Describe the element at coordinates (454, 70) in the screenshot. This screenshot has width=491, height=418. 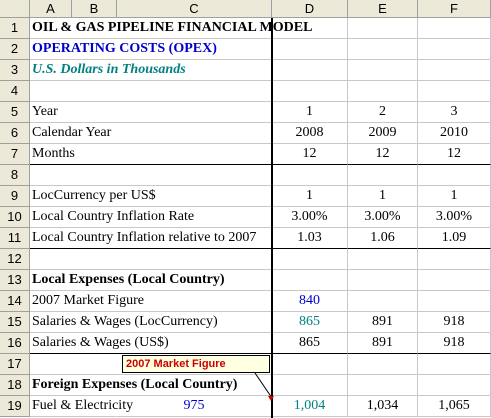
I see `cell-f3` at that location.